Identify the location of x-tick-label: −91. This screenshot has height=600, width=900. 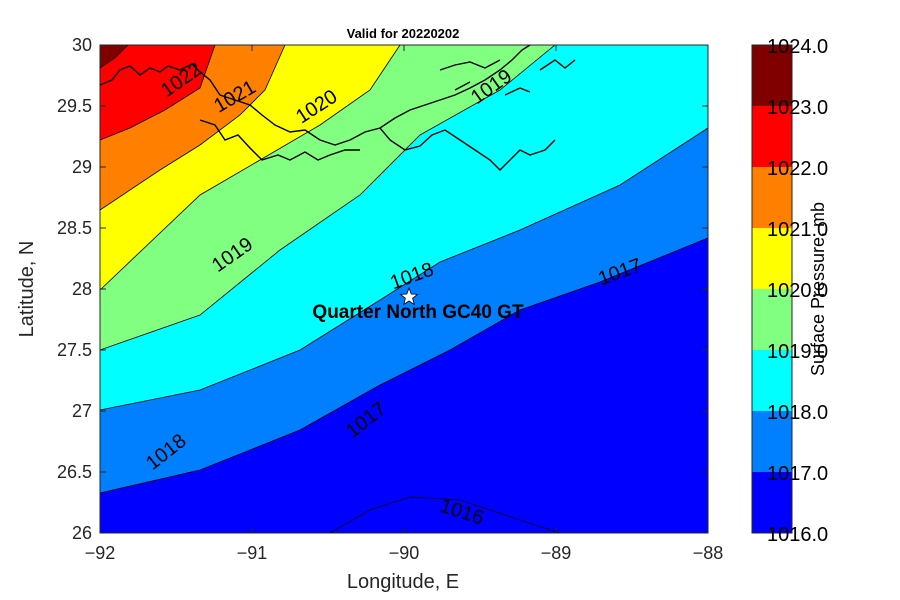
(252, 553).